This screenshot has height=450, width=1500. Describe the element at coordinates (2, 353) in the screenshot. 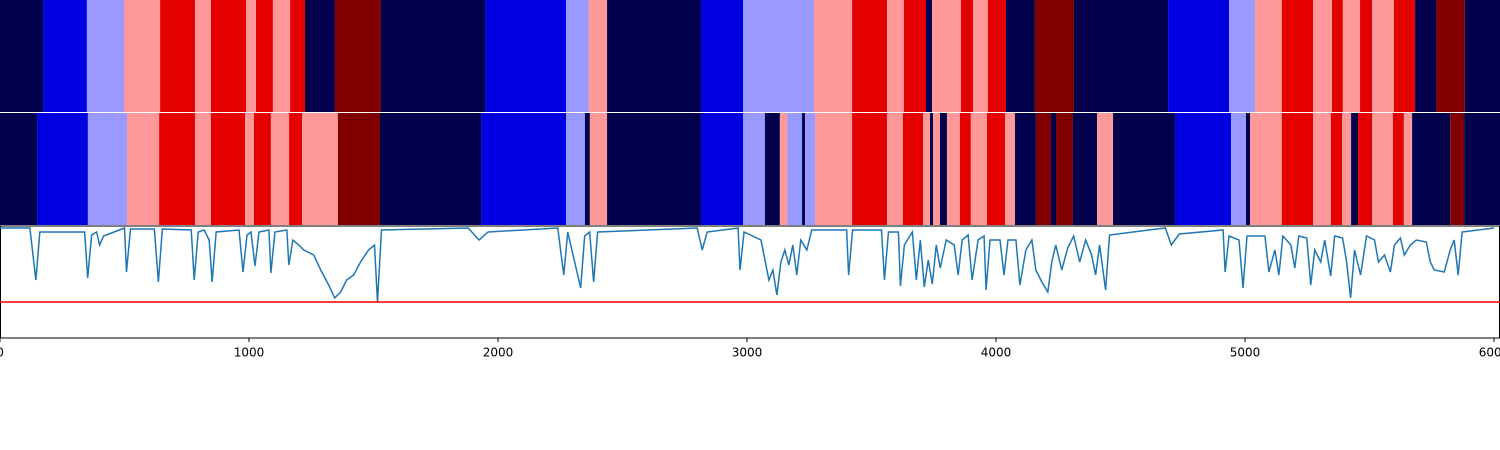

I see `x-tick-label: 0` at that location.